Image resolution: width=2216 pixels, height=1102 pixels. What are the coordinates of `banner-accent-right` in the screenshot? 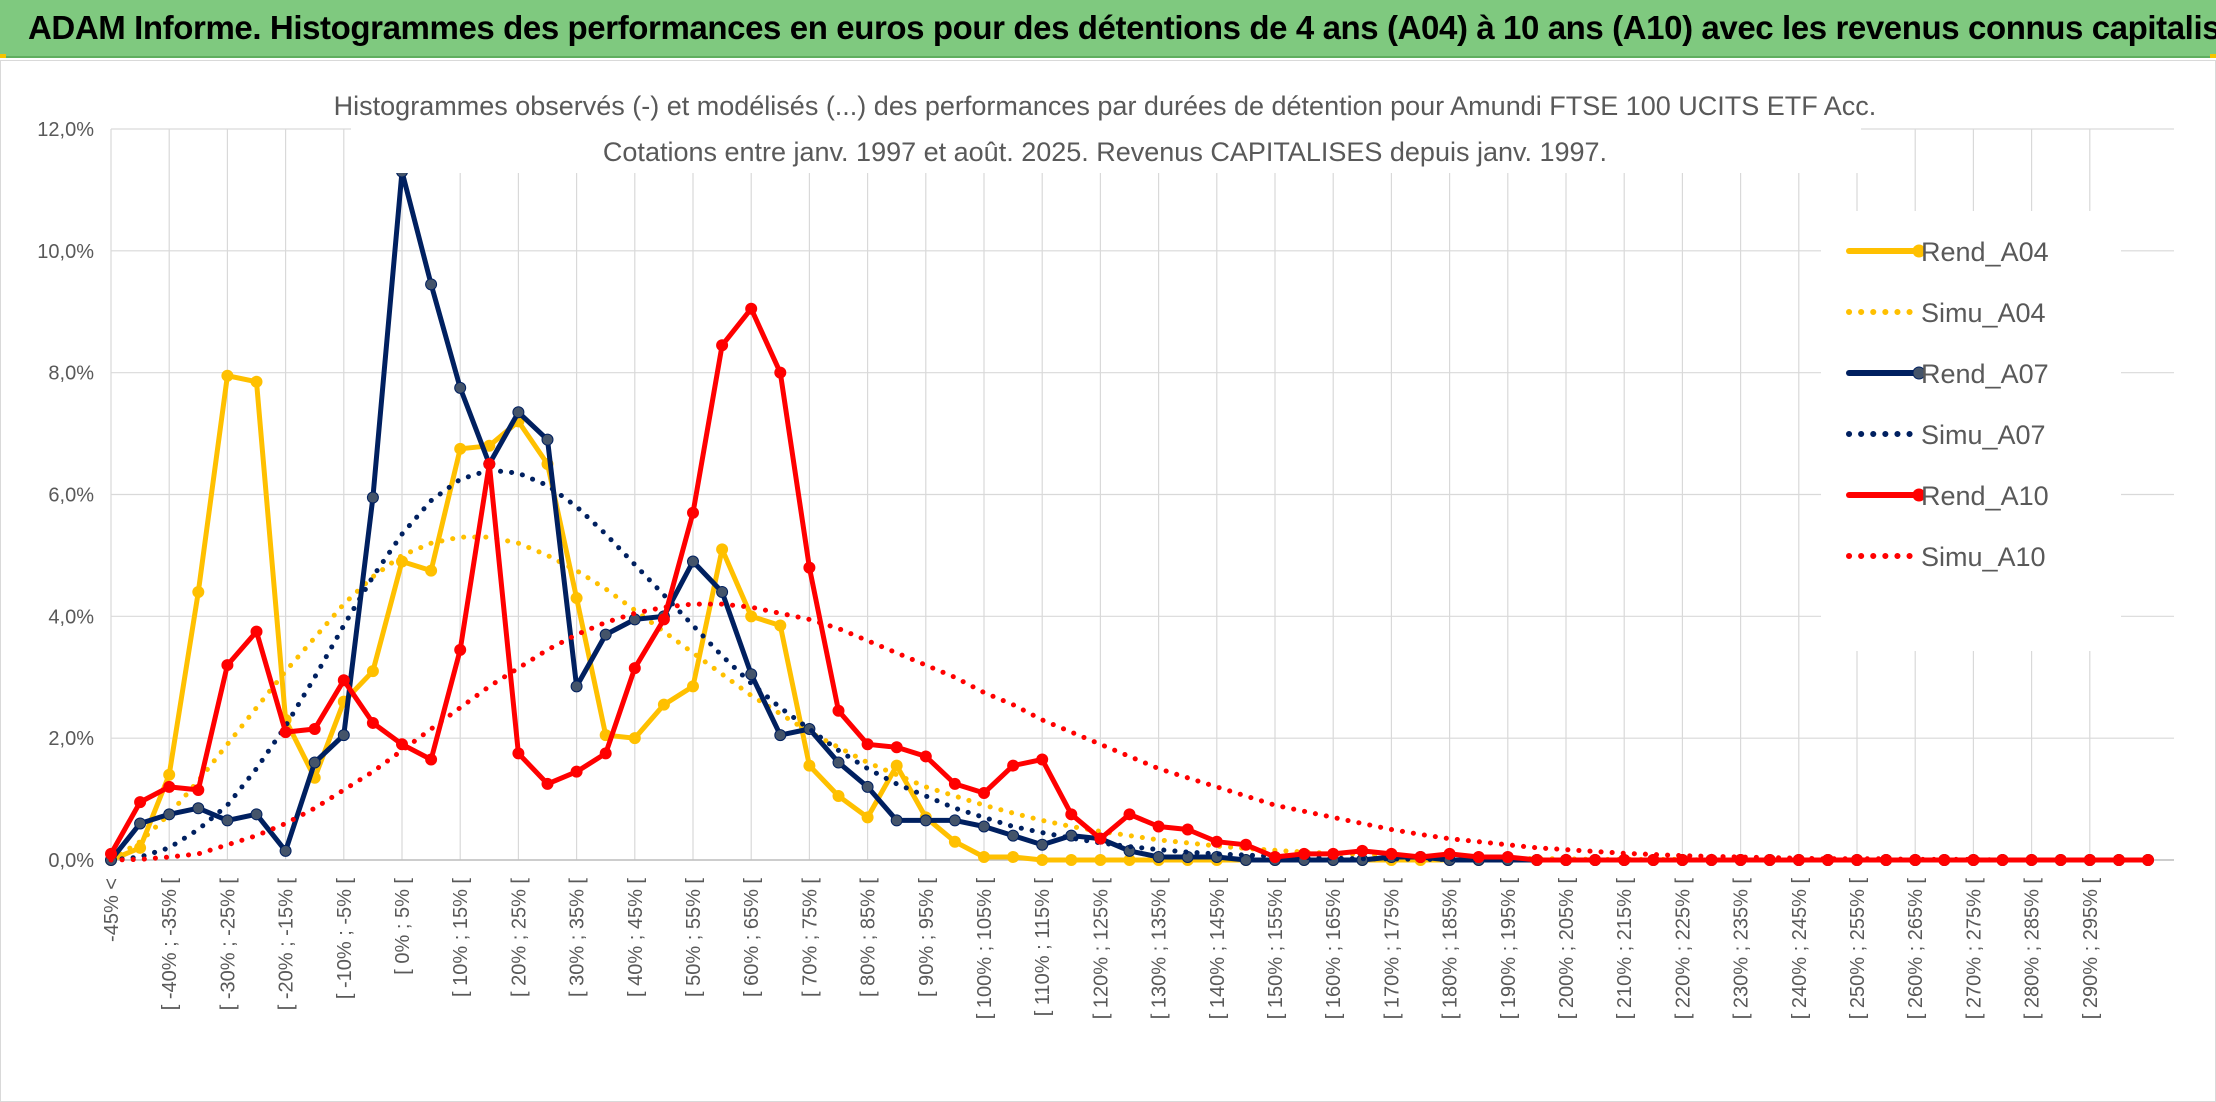 It's located at (2213, 56).